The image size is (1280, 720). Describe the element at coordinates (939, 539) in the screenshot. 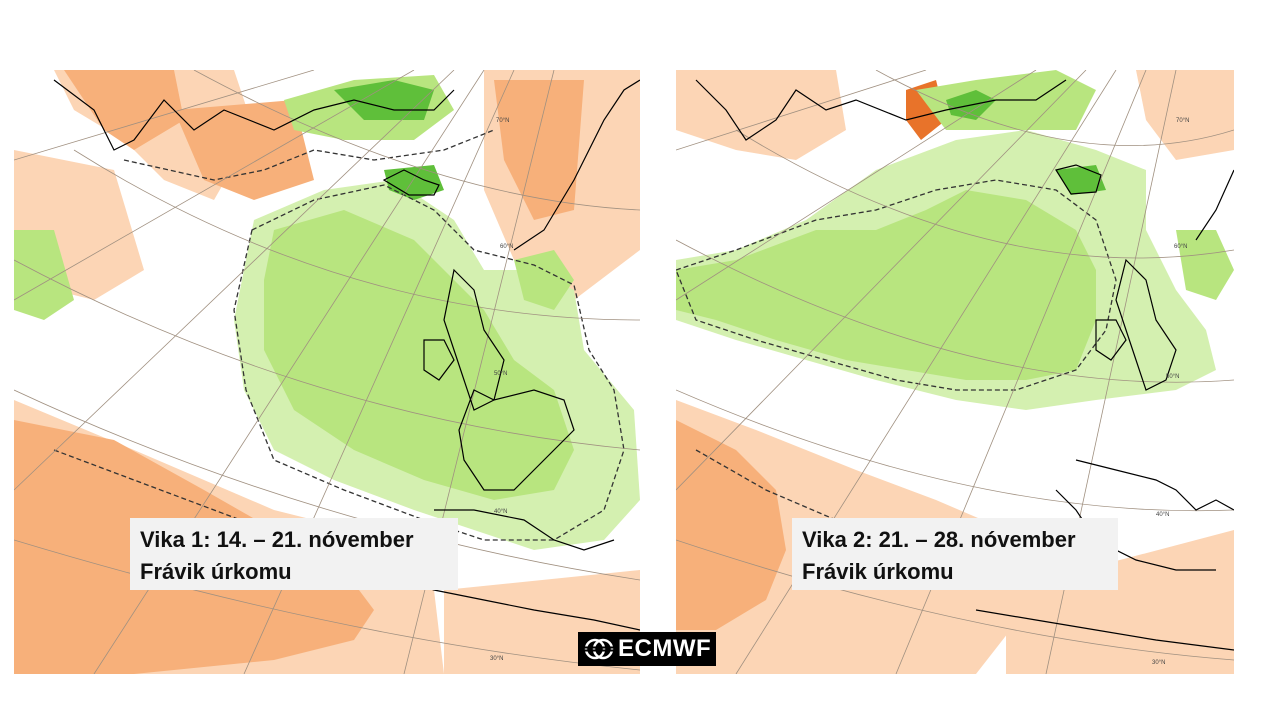

I see `map2-caption-title: Vika 2: 21. – 28. nóvember` at that location.